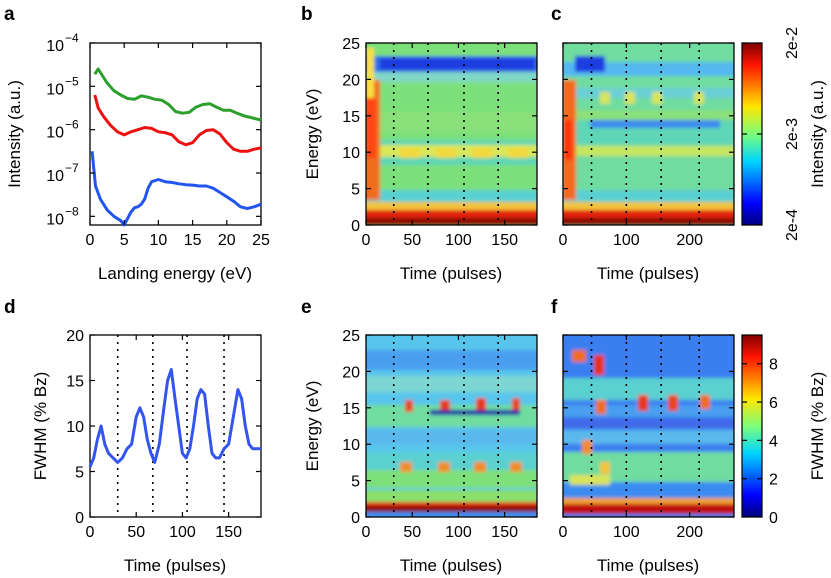  I want to click on panel-b-ylabel: Energy (eV), so click(312, 134).